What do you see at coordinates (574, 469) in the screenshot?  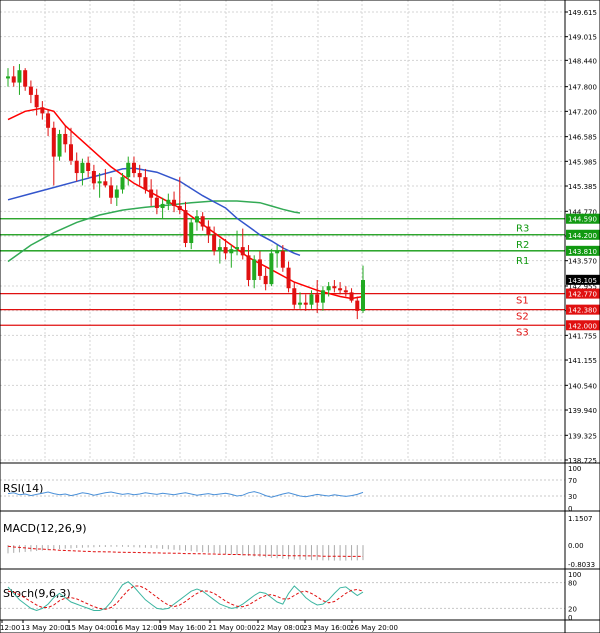 I see `rsi-tick-label: 100` at bounding box center [574, 469].